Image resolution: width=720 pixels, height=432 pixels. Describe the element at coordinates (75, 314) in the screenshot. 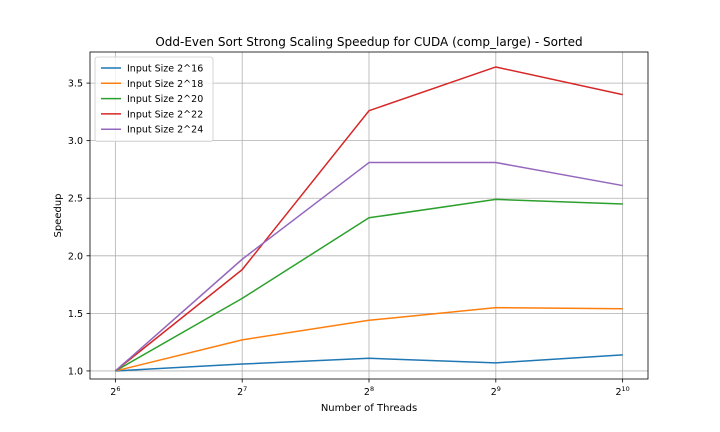

I see `y-tick-label: 1.5` at that location.